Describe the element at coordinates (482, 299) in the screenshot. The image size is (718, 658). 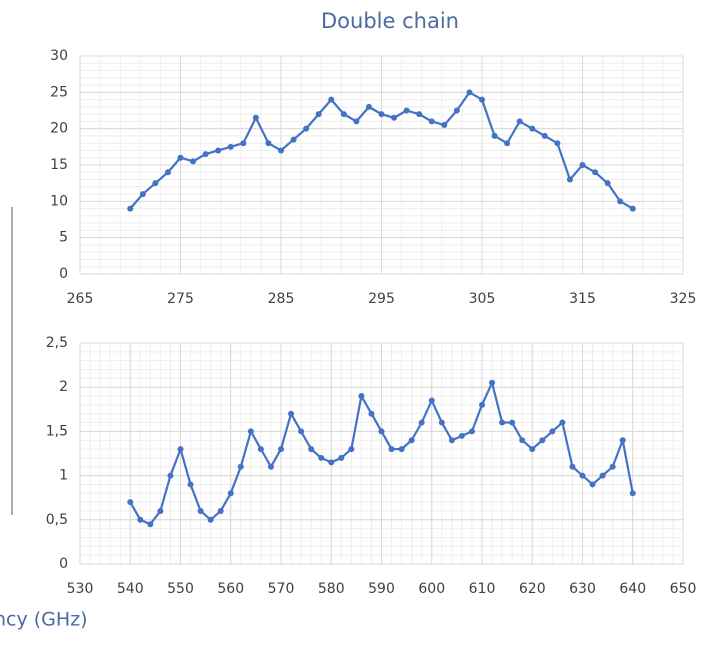
I see `x-tick-label: 305` at that location.